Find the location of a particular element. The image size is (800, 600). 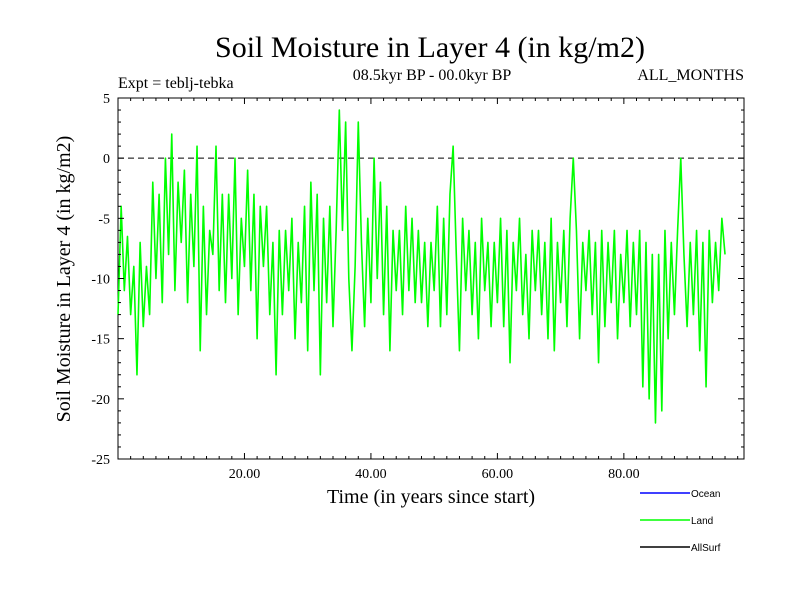

period-label: 08.5kyr BP - 00.0kyr BP is located at coordinates (432, 75).